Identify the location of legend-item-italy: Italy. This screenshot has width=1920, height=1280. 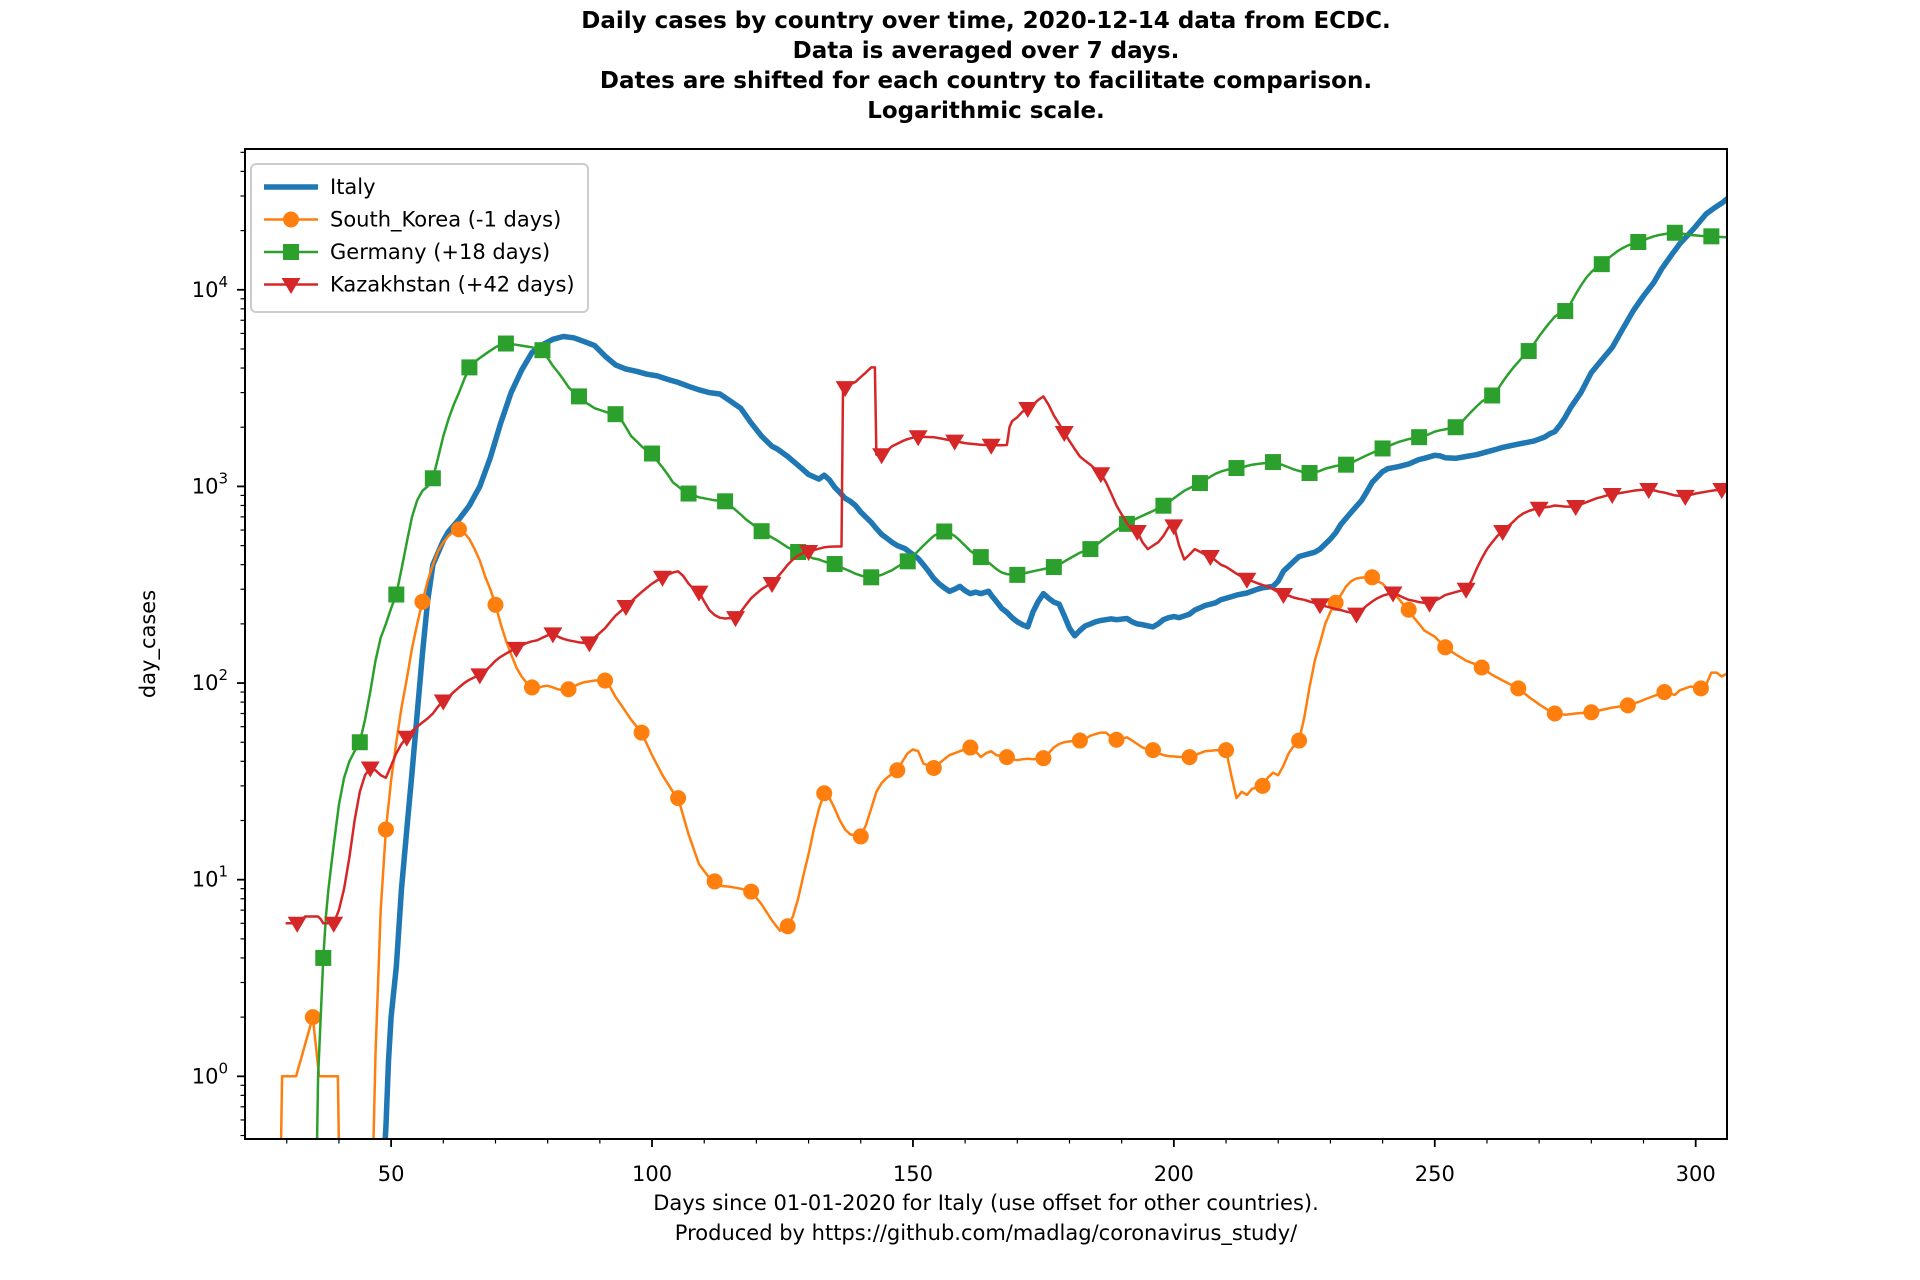
(320, 187).